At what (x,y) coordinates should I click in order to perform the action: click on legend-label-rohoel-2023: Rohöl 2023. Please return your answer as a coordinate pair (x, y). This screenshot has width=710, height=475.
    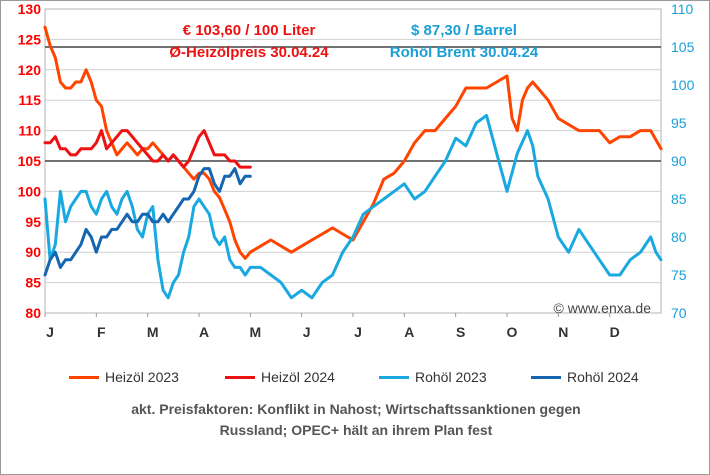
    Looking at the image, I should click on (451, 377).